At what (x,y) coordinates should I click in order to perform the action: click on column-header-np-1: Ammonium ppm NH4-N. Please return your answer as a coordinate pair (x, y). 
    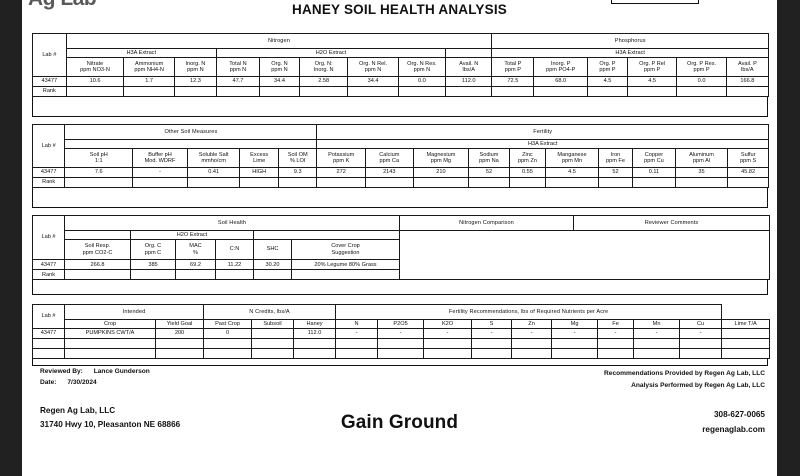
    Looking at the image, I should click on (149, 67).